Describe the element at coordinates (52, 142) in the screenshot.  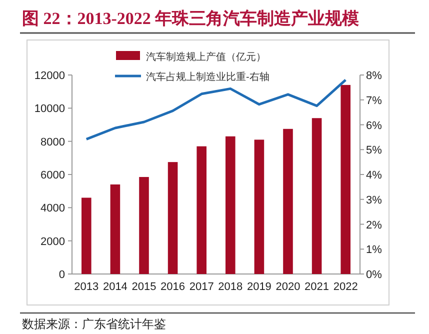
I see `y-tick-label: 8000` at that location.